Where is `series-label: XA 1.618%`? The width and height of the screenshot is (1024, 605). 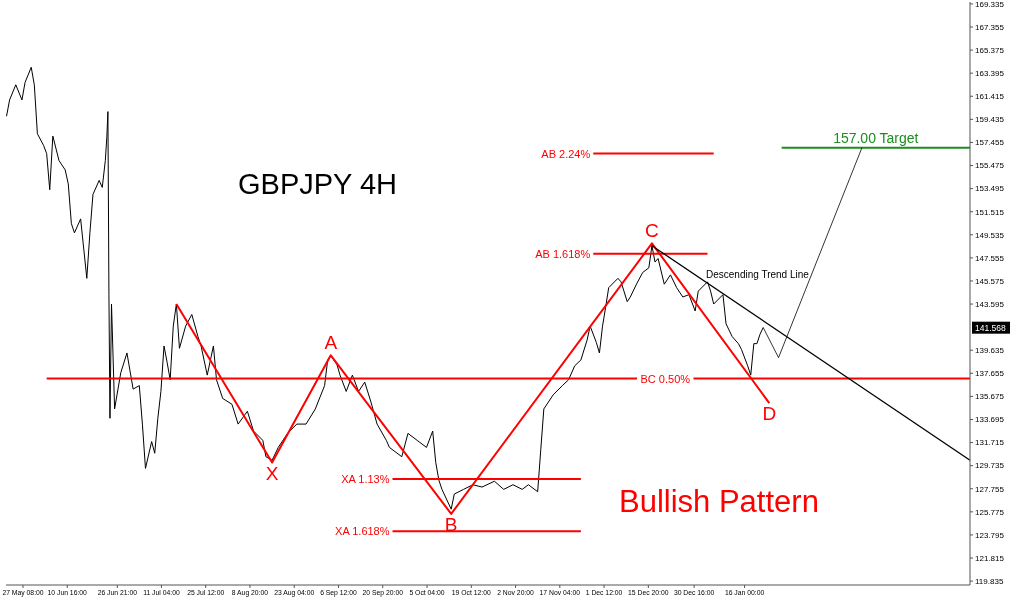
series-label: XA 1.618% is located at coordinates (362, 531).